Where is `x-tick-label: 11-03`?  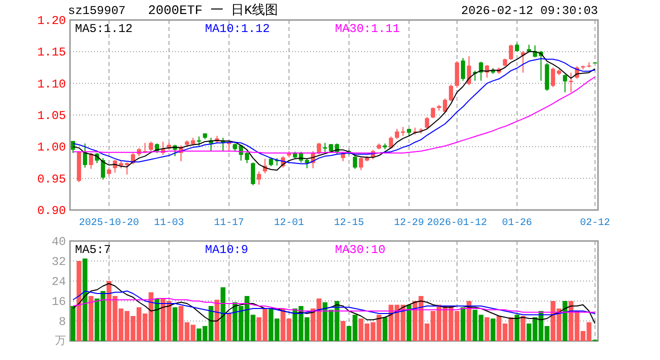 x-tick-label: 11-03 is located at coordinates (169, 223).